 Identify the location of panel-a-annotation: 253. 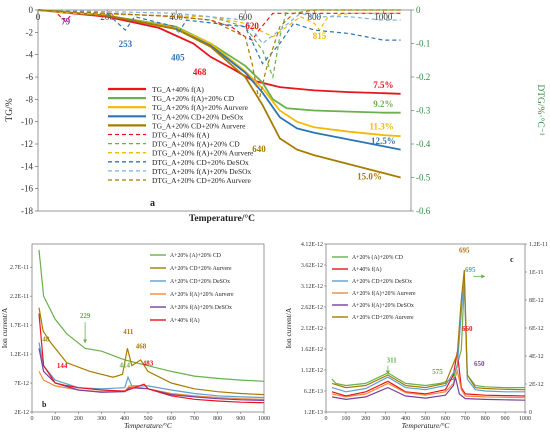
(126, 44).